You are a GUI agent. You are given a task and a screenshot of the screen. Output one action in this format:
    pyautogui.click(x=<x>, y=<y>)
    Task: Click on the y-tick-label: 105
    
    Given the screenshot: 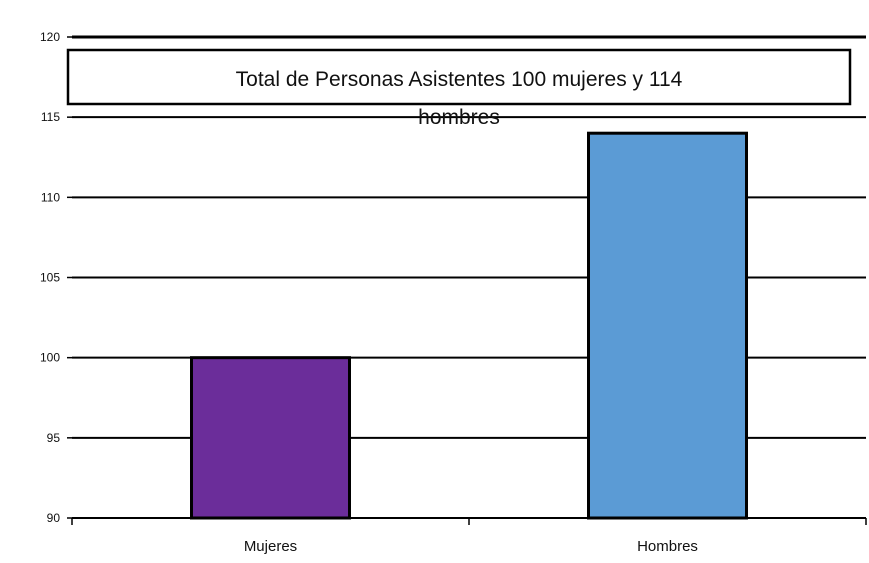 What is the action you would take?
    pyautogui.click(x=50, y=278)
    